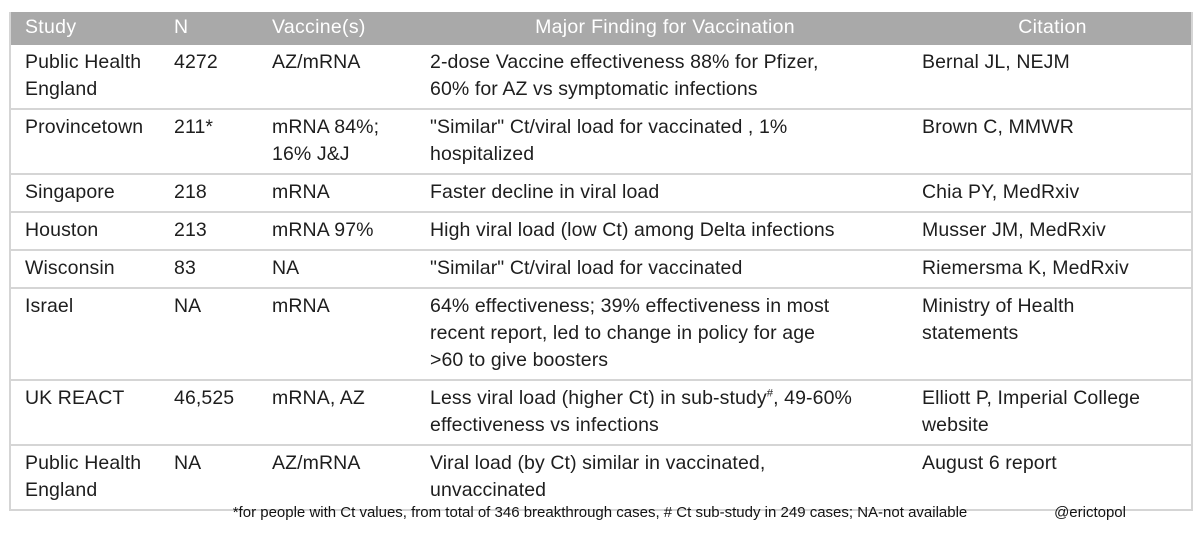 This screenshot has height=537, width=1200. What do you see at coordinates (662, 192) in the screenshot?
I see `cell-finding: Faster decline in viral load` at bounding box center [662, 192].